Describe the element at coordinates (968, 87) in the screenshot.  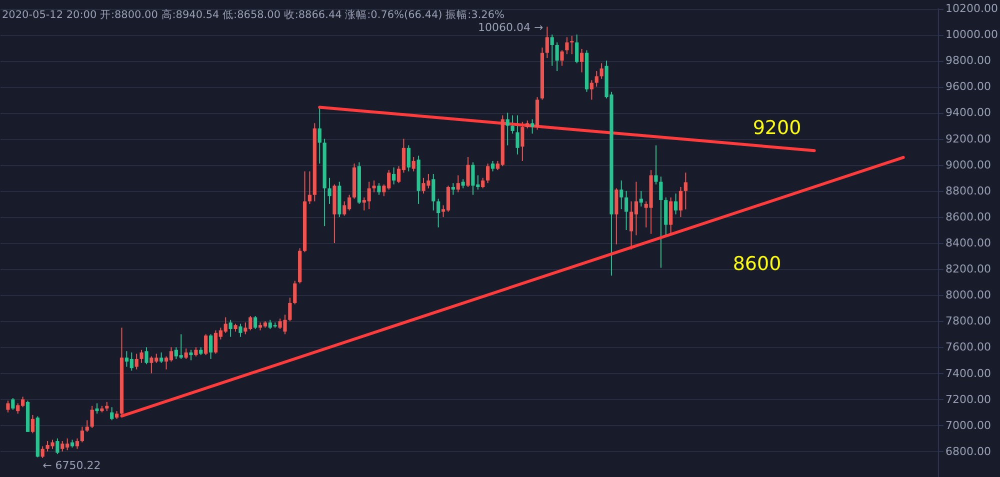
I see `y-tick-label: 9600.00` at that location.